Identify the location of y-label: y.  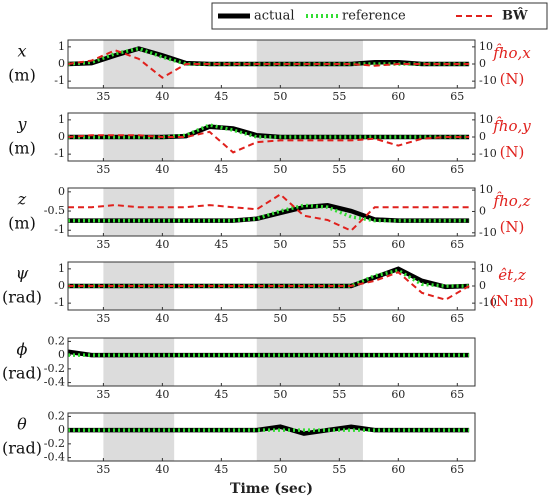
(21, 124).